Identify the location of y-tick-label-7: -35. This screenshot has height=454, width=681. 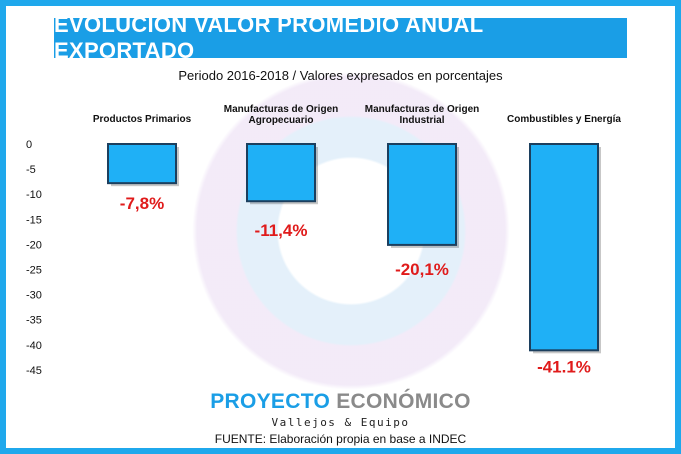
(34, 321).